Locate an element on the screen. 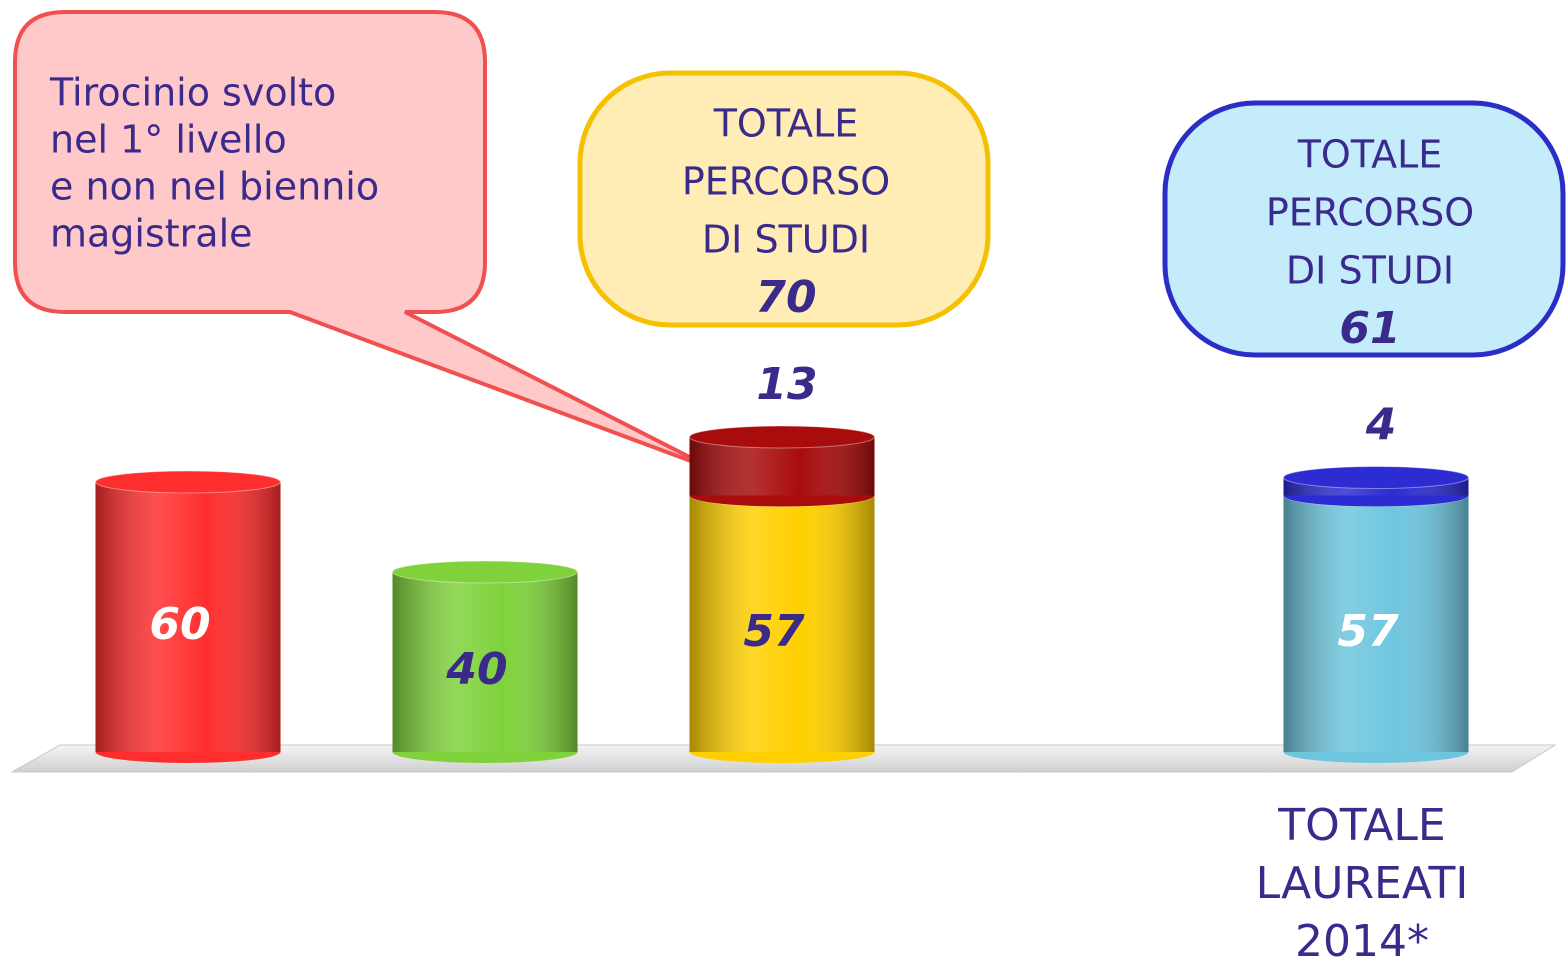 This screenshot has height=973, width=1566. callout-text: magistrale is located at coordinates (151, 234).